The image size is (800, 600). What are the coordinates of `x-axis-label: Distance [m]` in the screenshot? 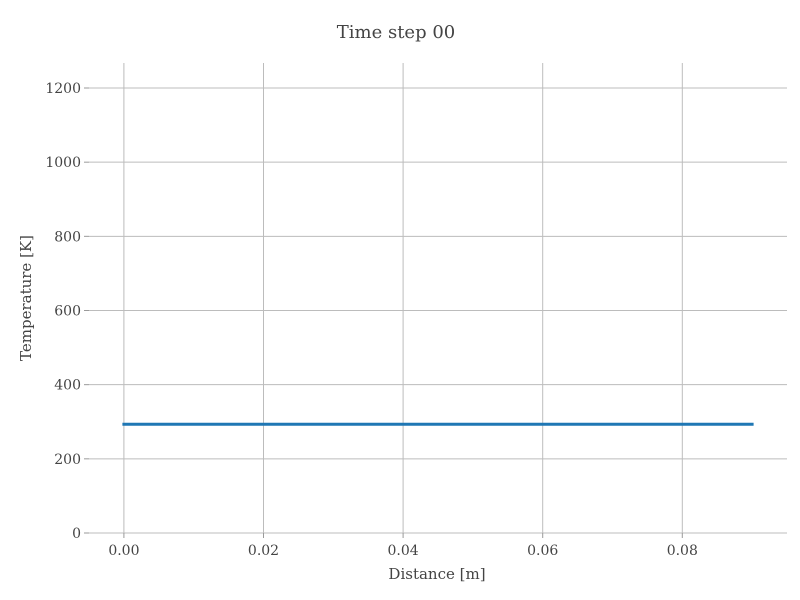 It's located at (436, 574).